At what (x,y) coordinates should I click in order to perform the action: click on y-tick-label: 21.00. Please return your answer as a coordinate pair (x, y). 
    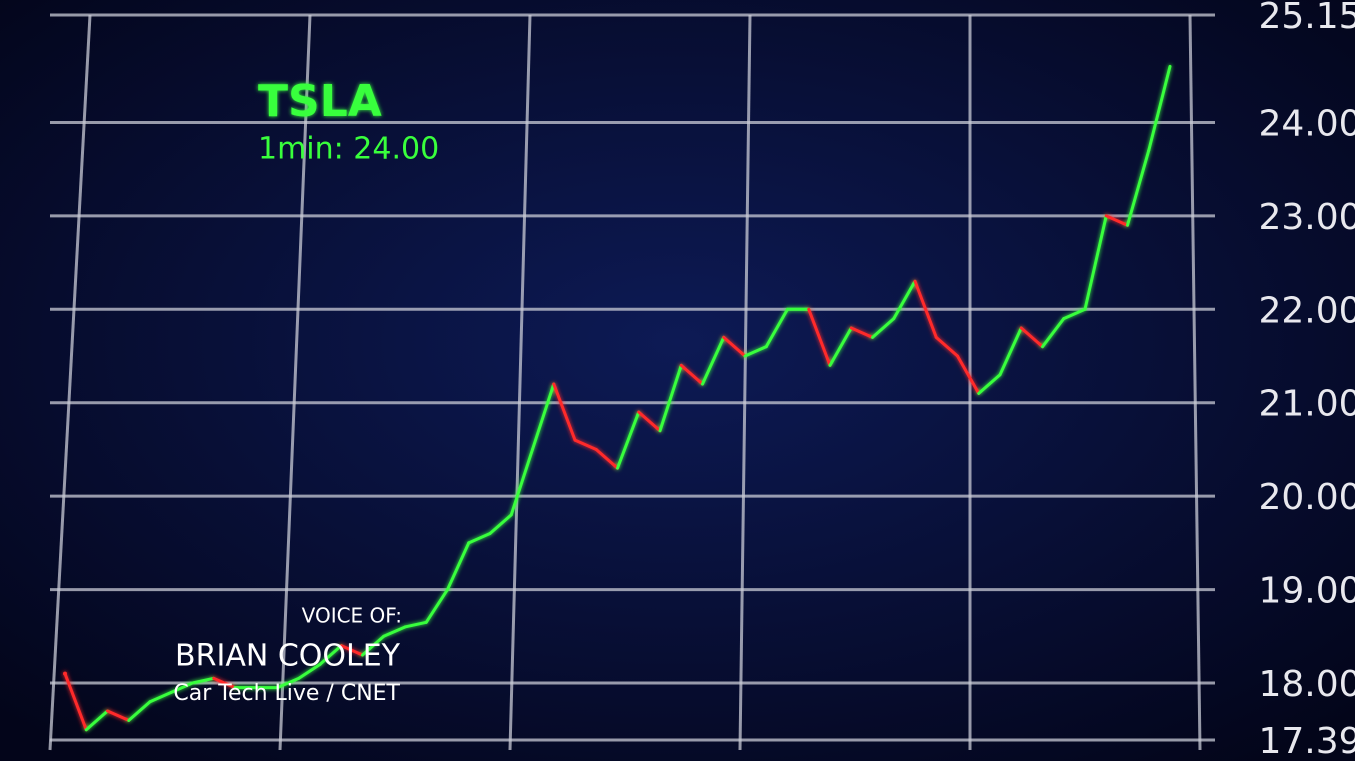
    Looking at the image, I should click on (1306, 404).